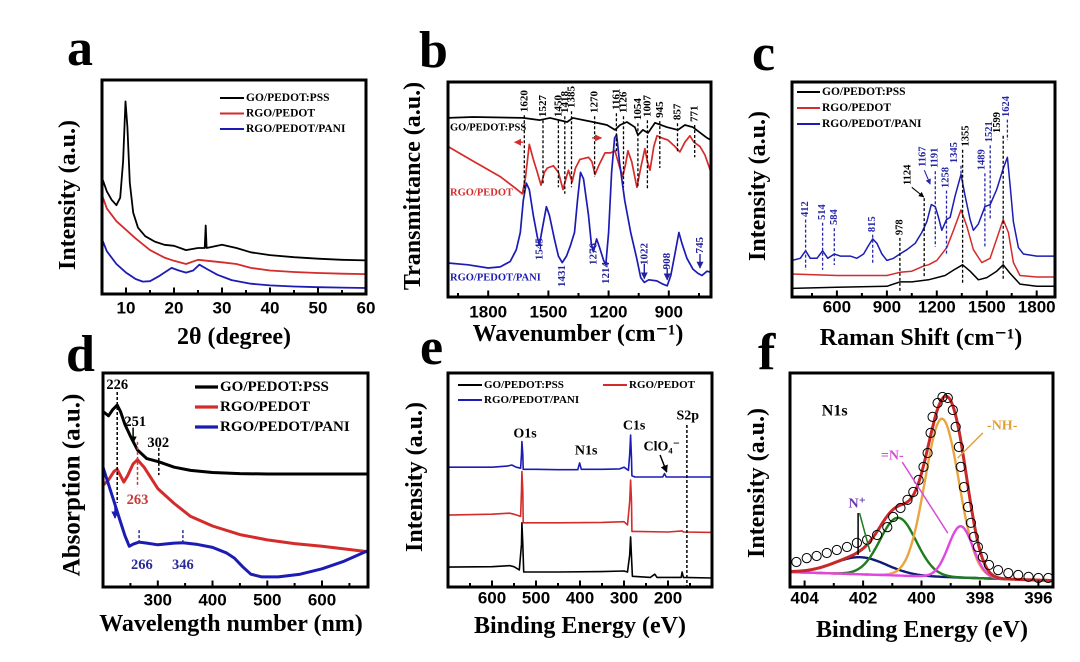 This screenshot has width=1080, height=662. Describe the element at coordinates (921, 598) in the screenshot. I see `x-tick-label: 400` at that location.